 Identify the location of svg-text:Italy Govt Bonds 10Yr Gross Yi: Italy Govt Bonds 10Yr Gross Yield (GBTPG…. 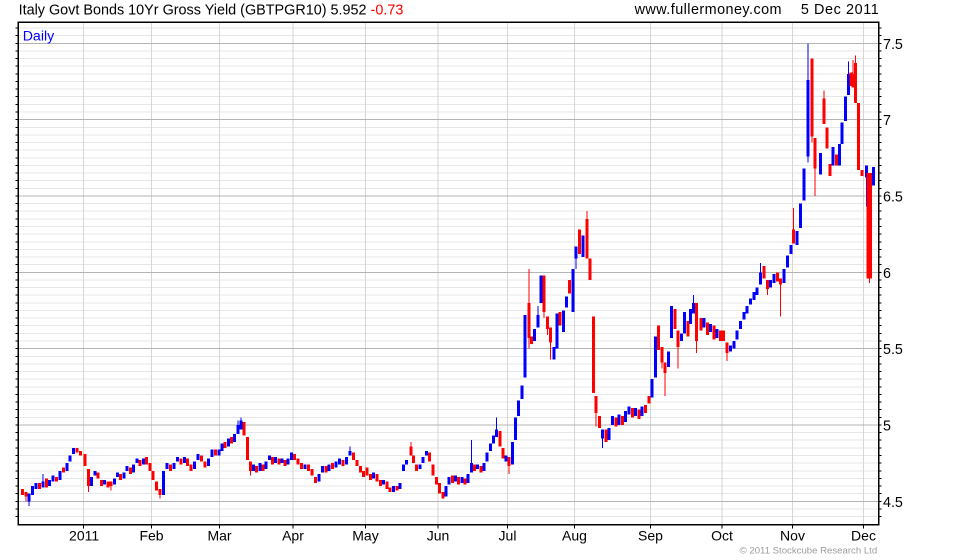
(211, 10).